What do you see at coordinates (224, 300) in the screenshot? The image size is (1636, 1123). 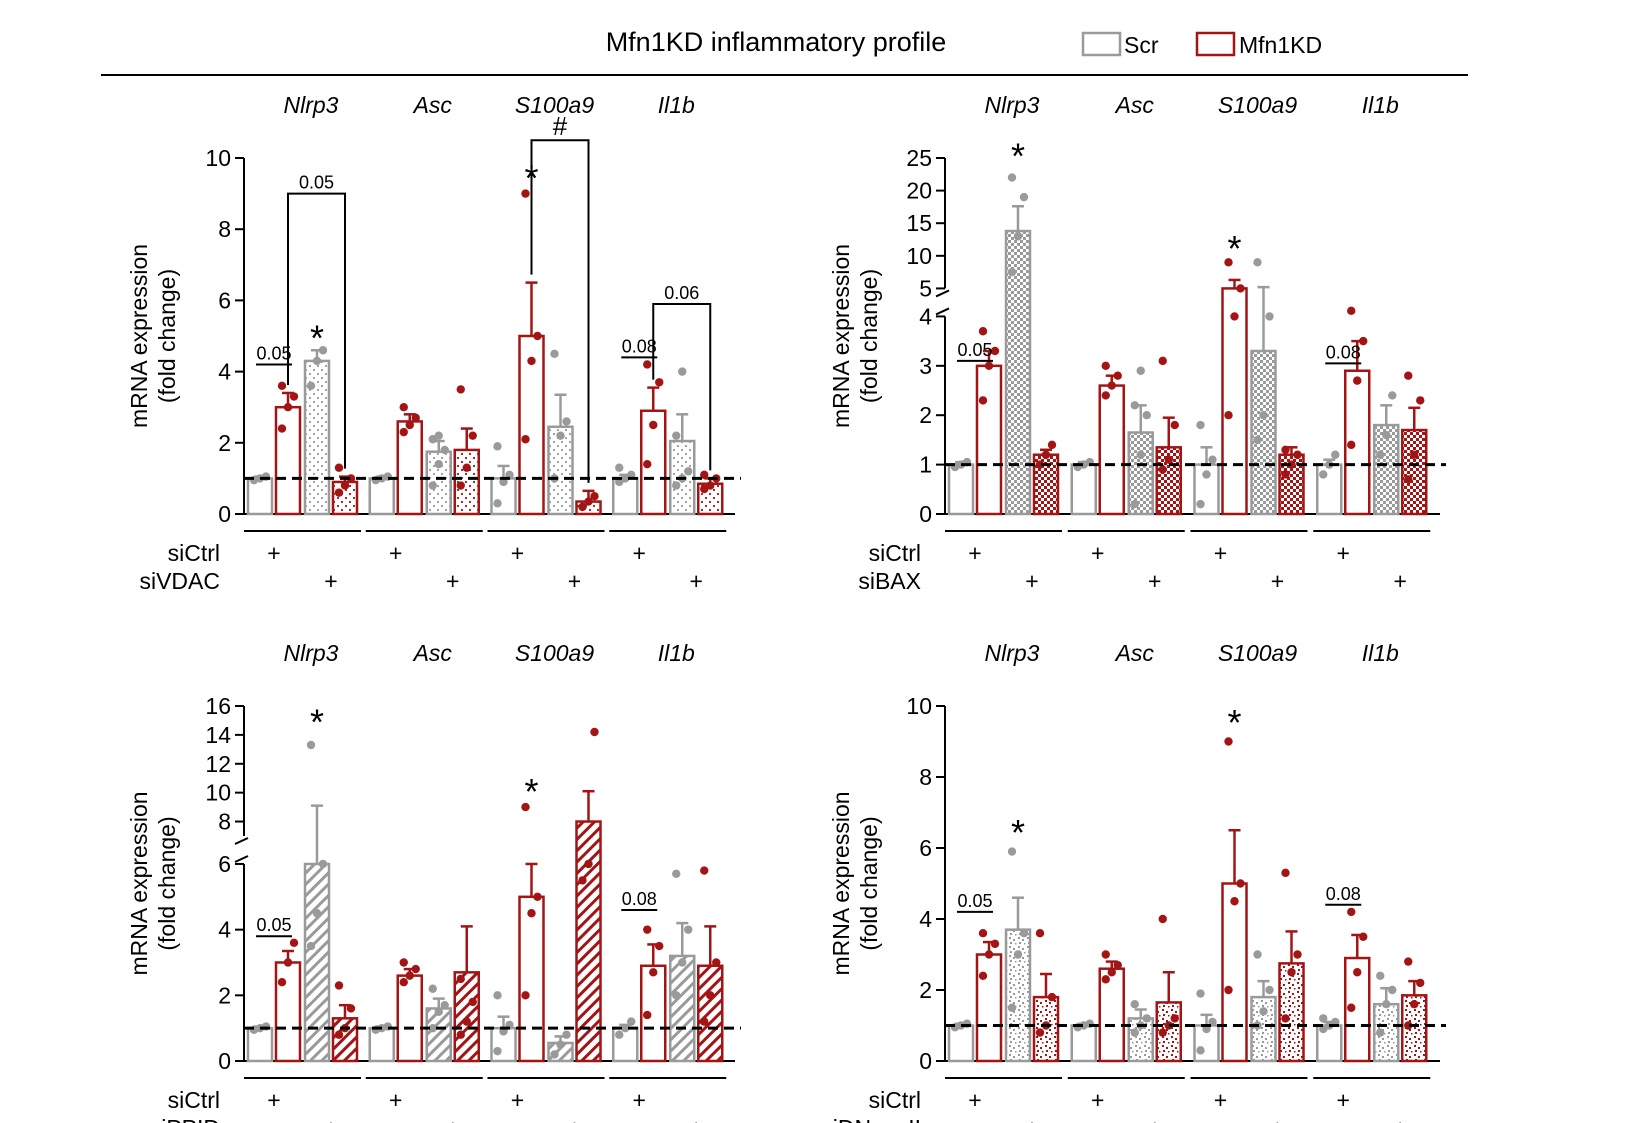 I see `y-tick-label: 6` at bounding box center [224, 300].